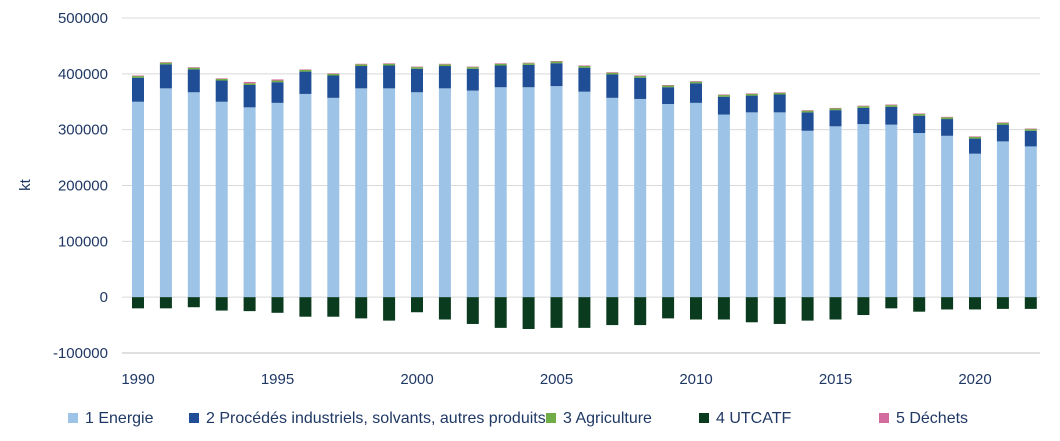 Image resolution: width=1060 pixels, height=441 pixels. What do you see at coordinates (104, 297) in the screenshot?
I see `y-tick-label: 0` at bounding box center [104, 297].